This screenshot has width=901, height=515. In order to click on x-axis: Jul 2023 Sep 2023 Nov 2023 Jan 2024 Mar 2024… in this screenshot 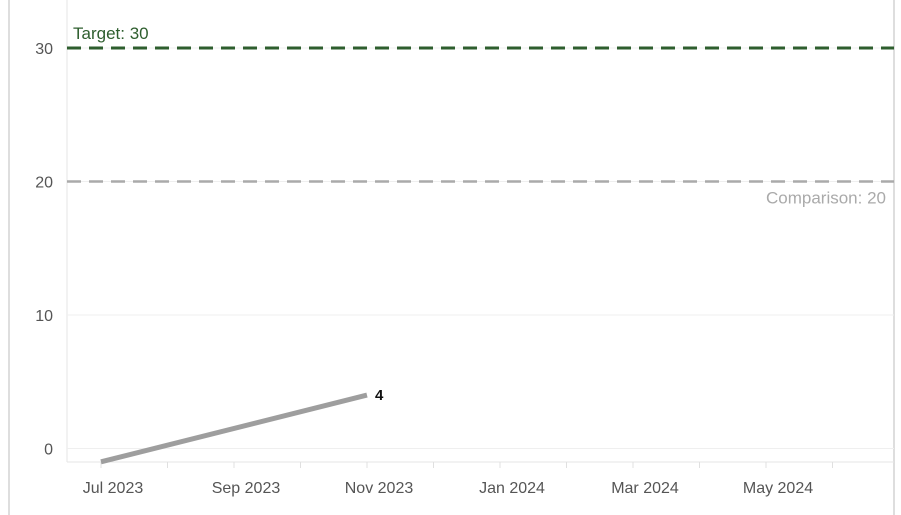, I will do `click(480, 479)`.